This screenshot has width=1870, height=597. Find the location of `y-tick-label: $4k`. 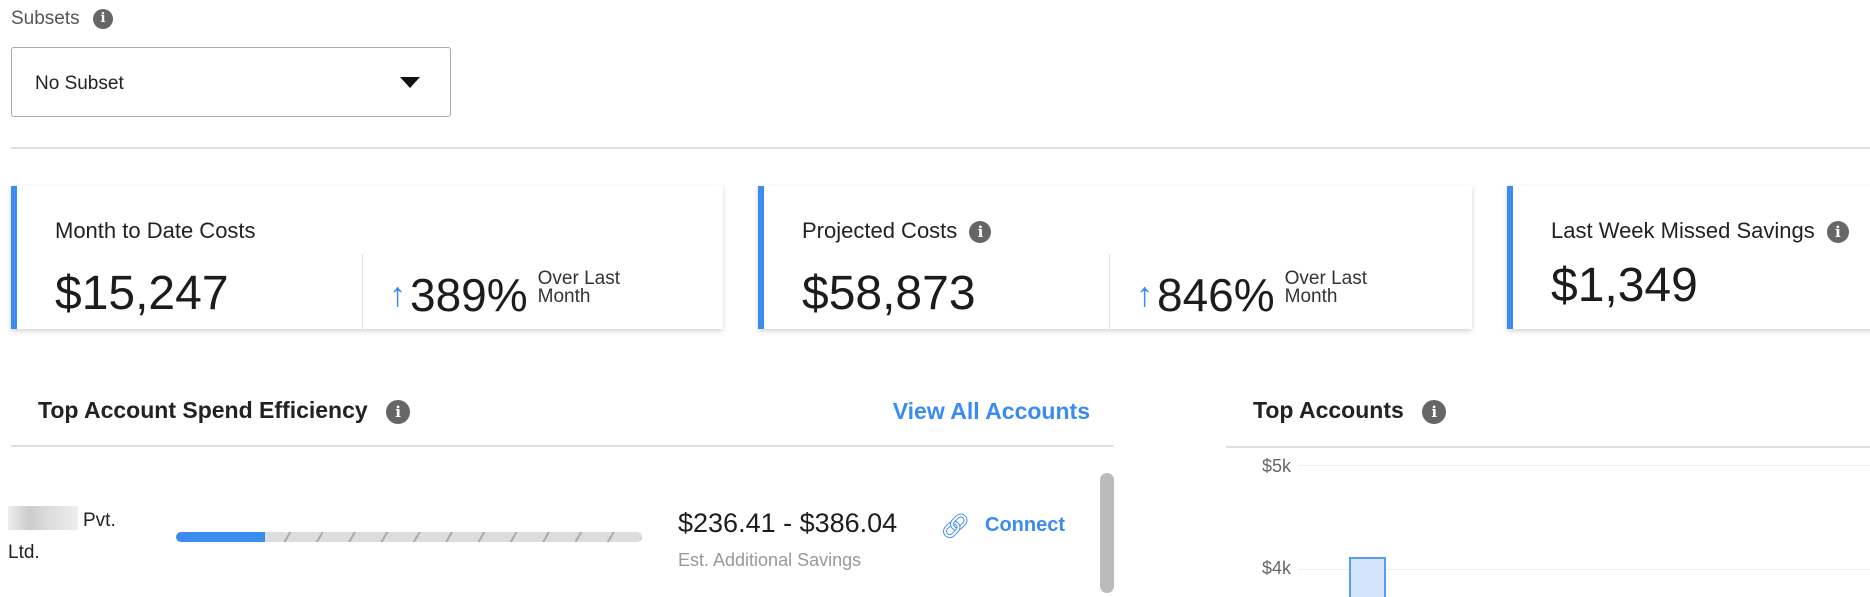

y-tick-label: $4k is located at coordinates (1277, 568).